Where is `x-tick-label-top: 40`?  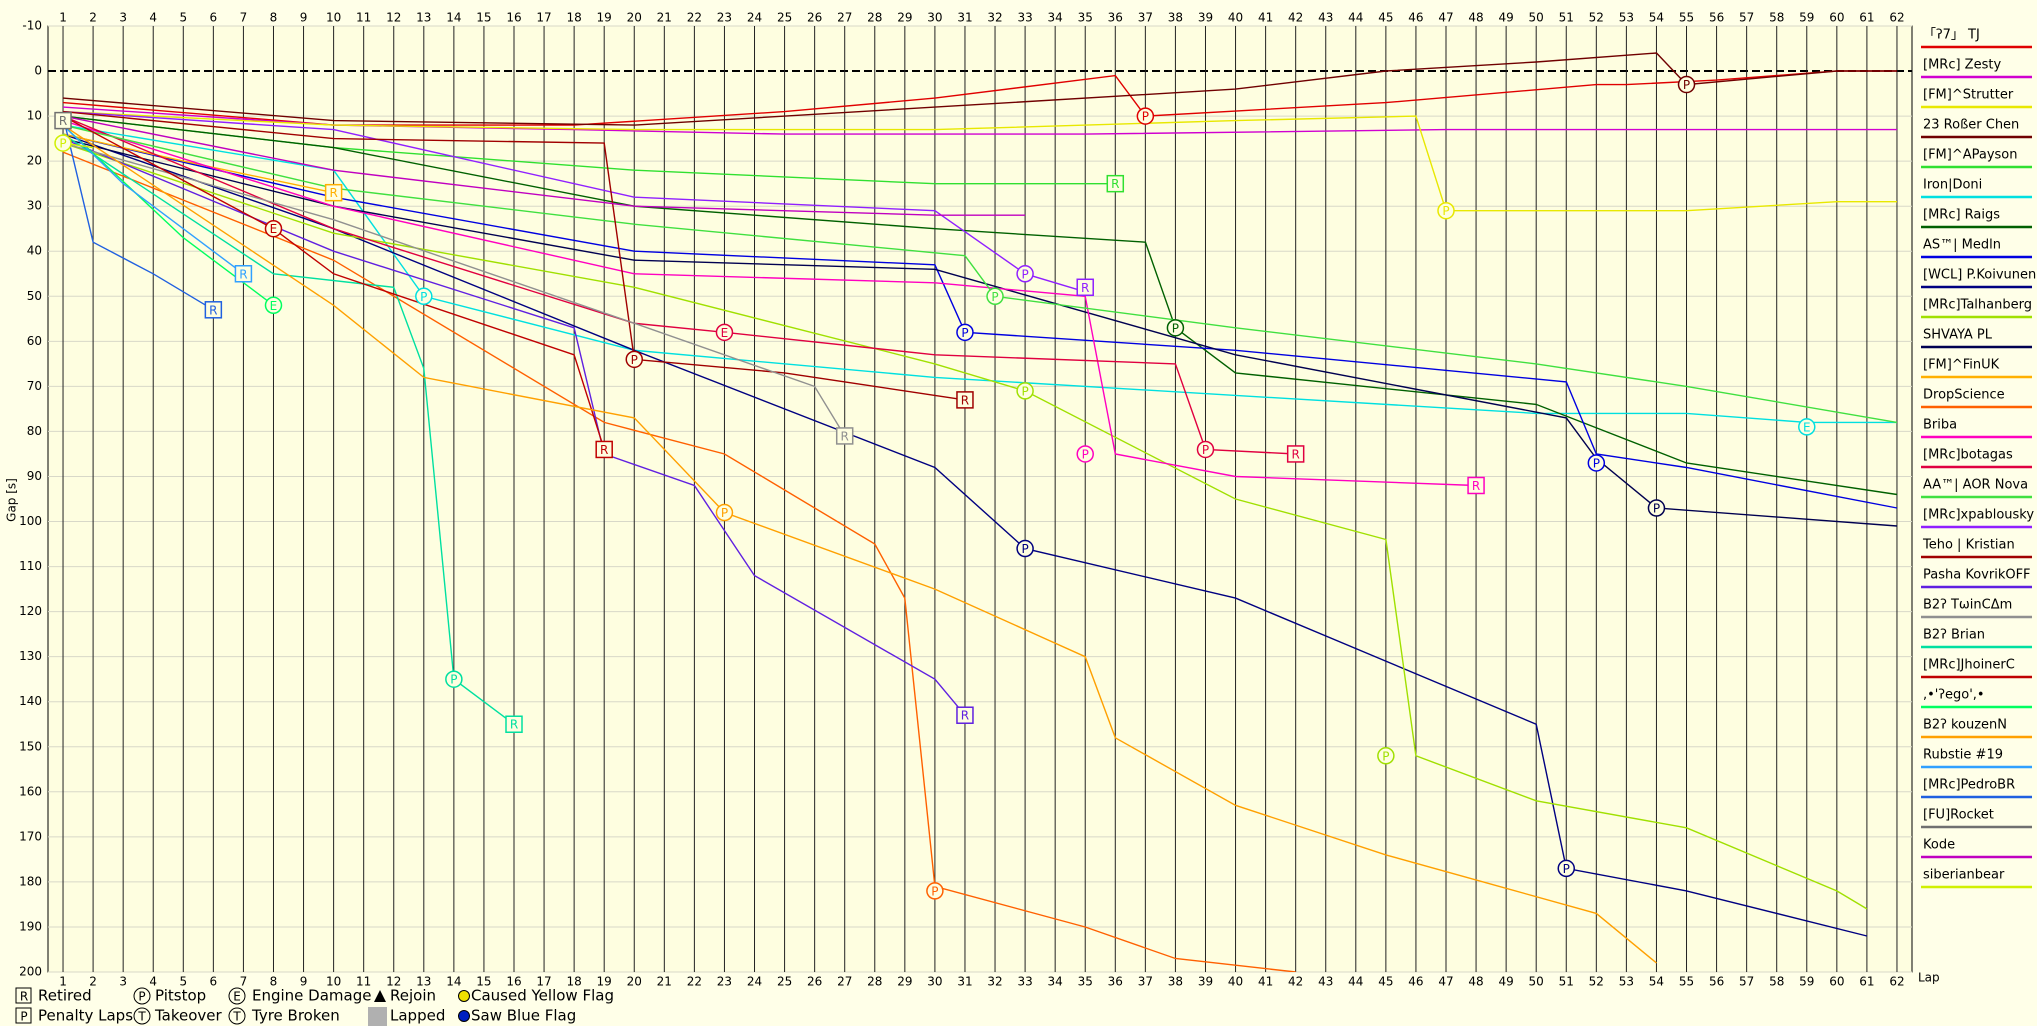 x-tick-label-top: 40 is located at coordinates (1235, 18).